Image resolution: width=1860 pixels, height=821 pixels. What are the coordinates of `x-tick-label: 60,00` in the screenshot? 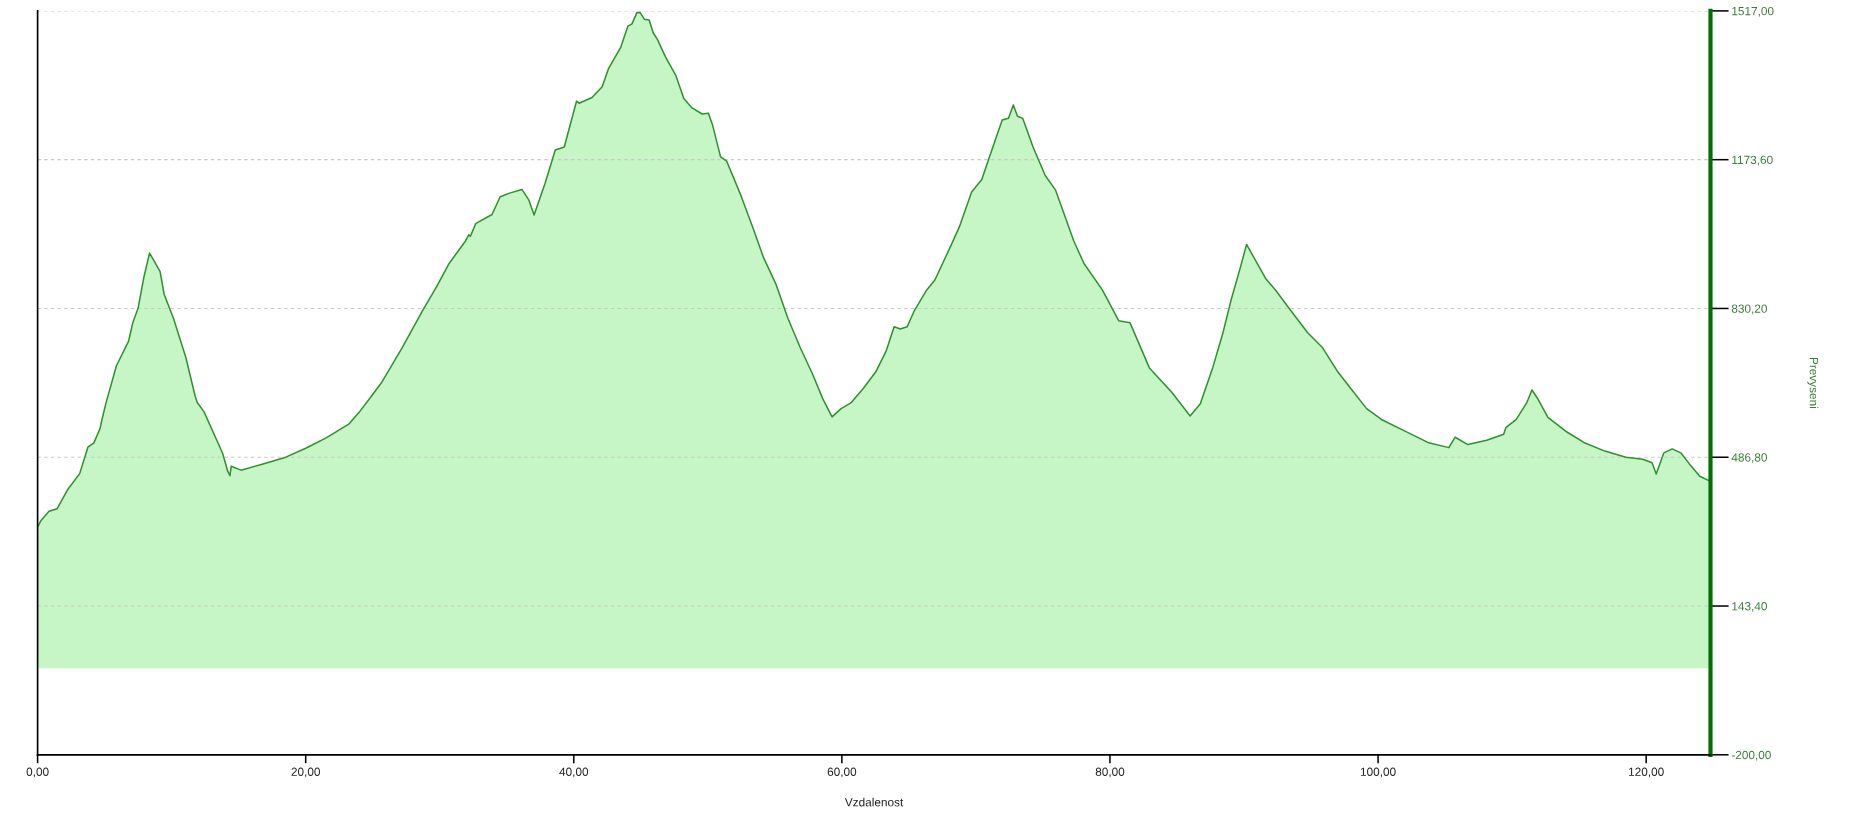 It's located at (842, 772).